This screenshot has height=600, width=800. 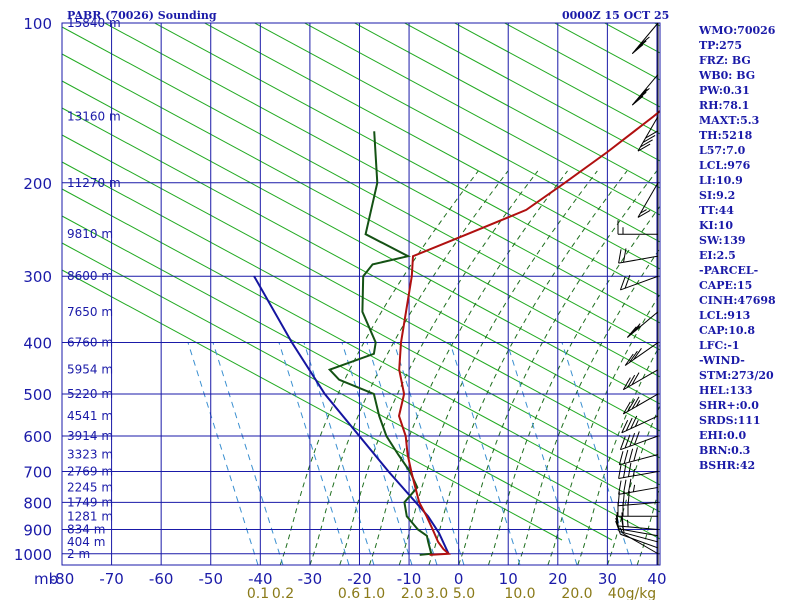 I want to click on dewpoint-trace, so click(x=380, y=343).